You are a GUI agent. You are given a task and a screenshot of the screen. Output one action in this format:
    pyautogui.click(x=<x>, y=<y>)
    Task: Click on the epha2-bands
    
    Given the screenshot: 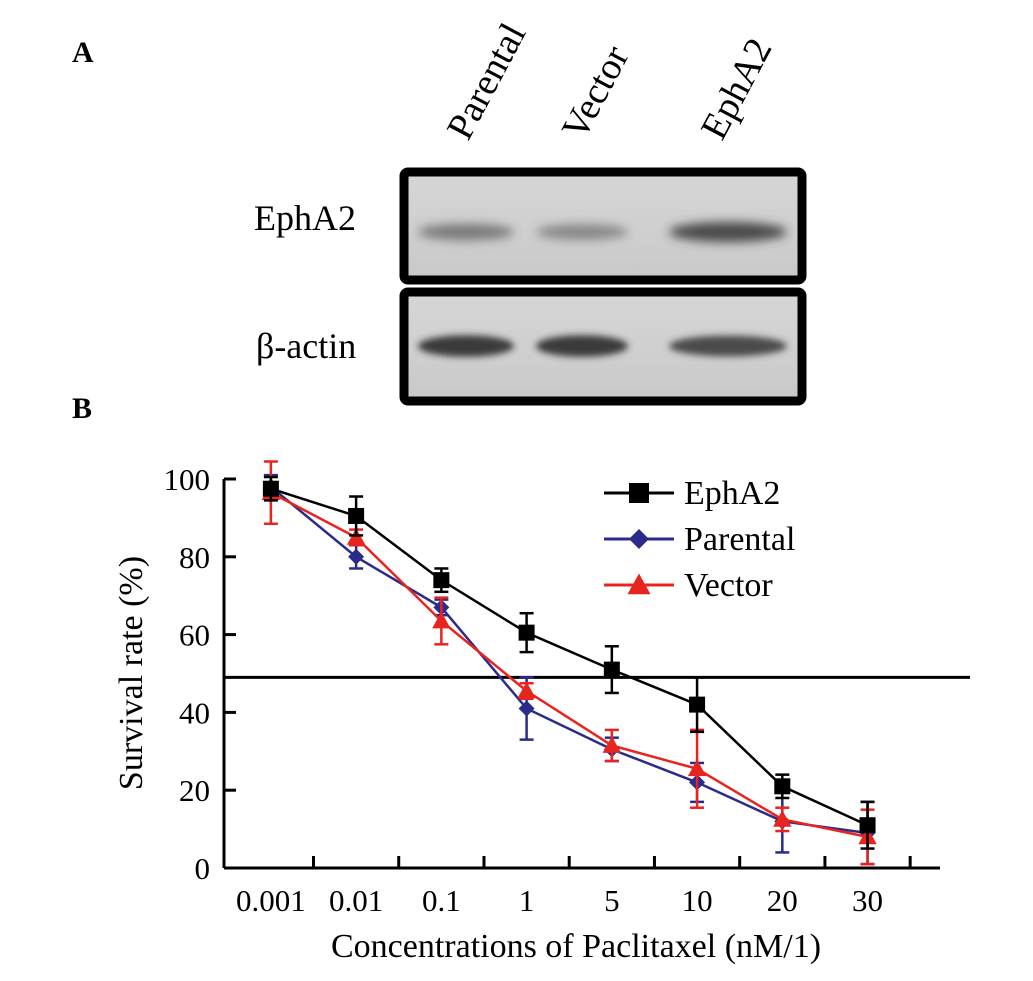 What is the action you would take?
    pyautogui.click(x=602, y=232)
    